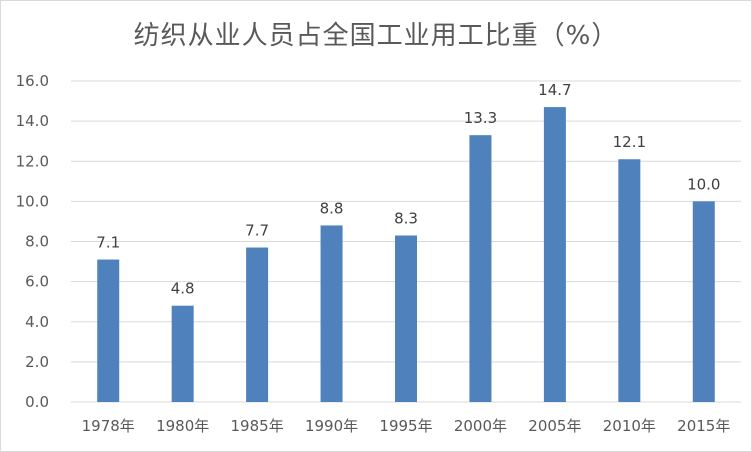  Describe the element at coordinates (554, 90) in the screenshot. I see `data-label: 14.7` at that location.